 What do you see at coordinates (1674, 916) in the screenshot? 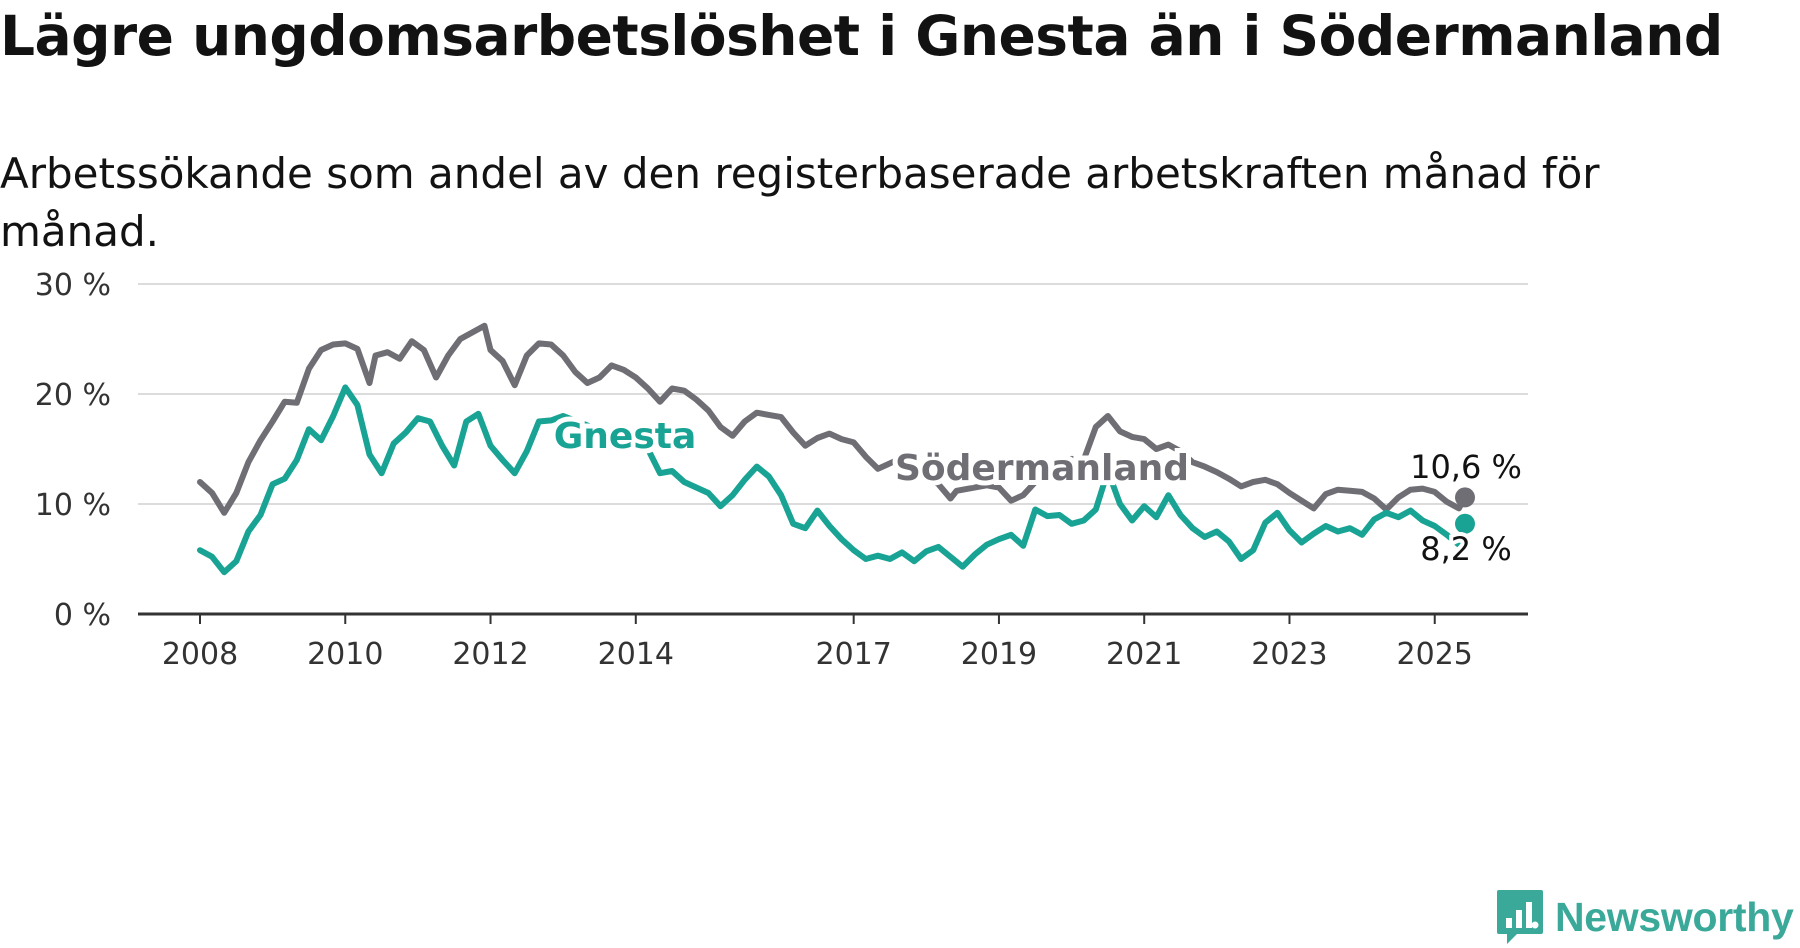
I see `newsworthy-logo-text: Newsworthy` at bounding box center [1674, 916].